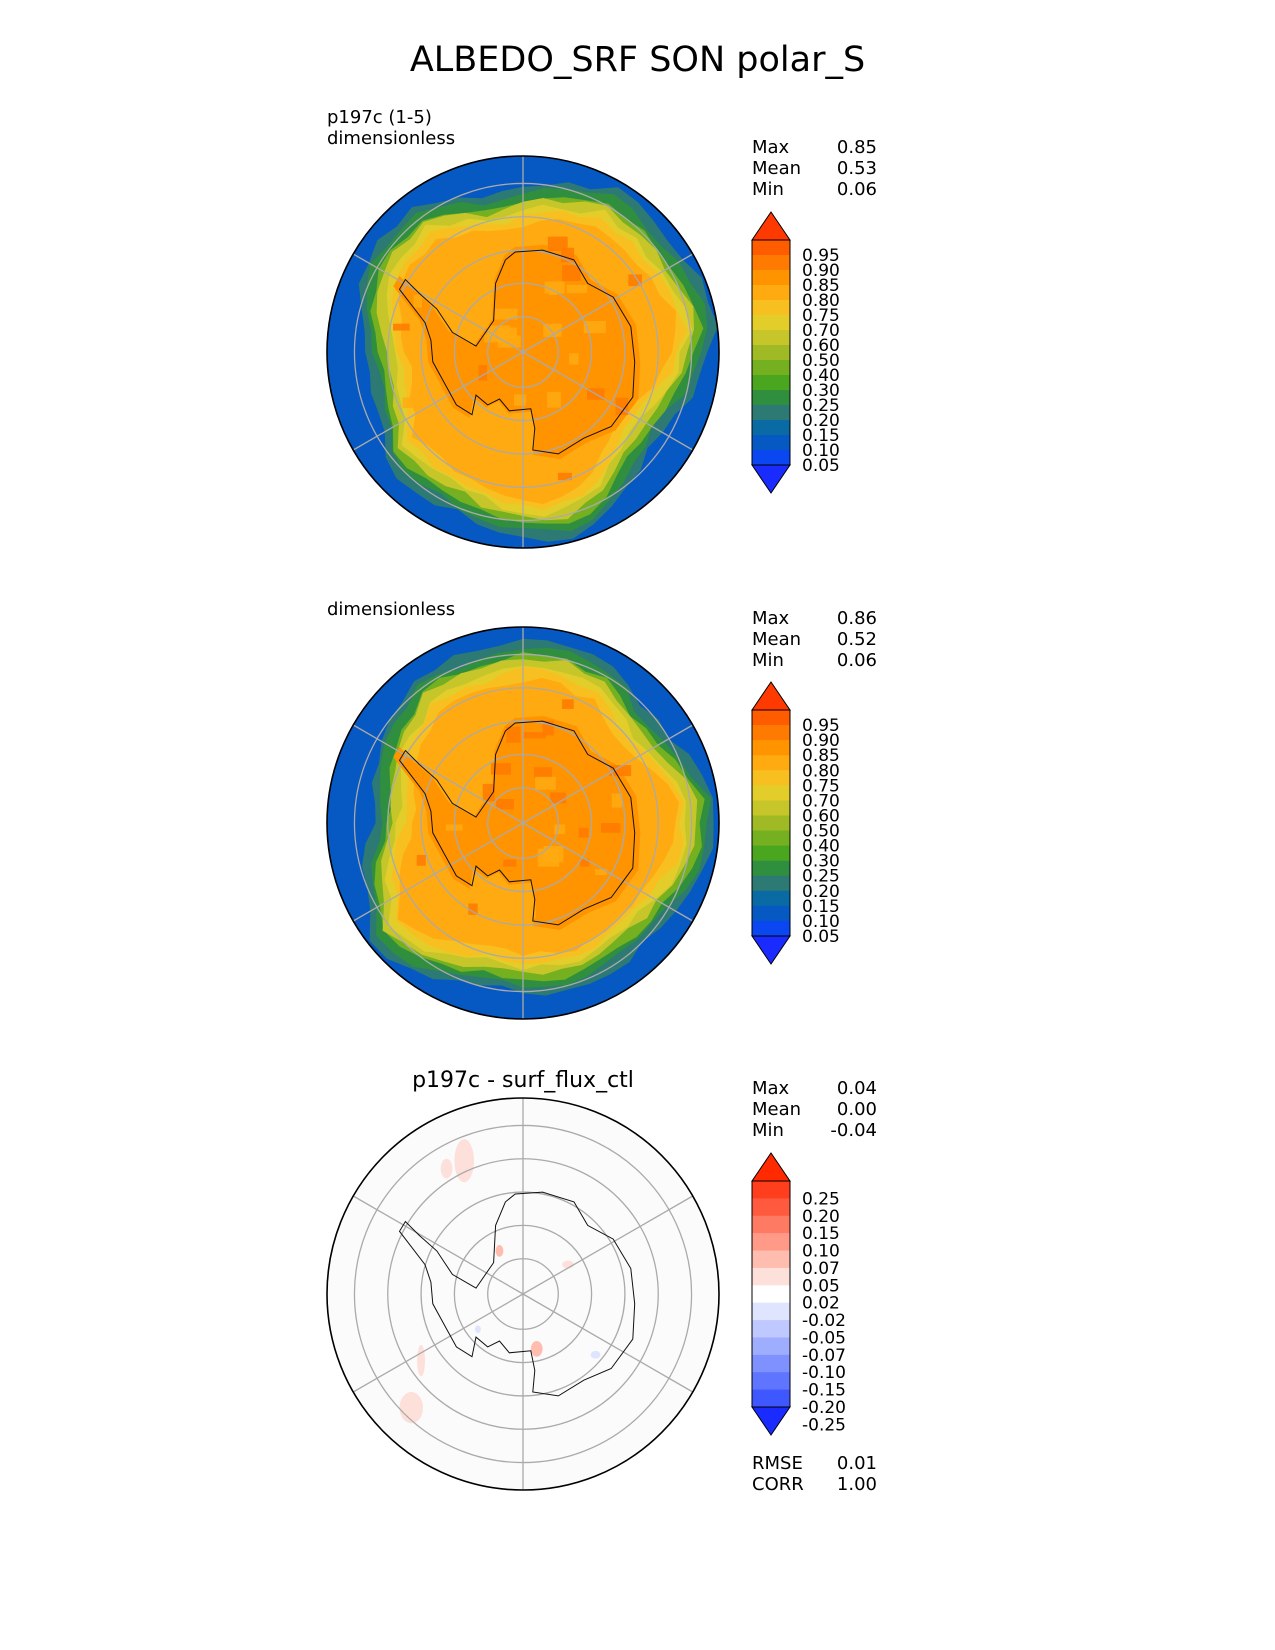 The height and width of the screenshot is (1650, 1275). What do you see at coordinates (523, 1080) in the screenshot?
I see `panel-title: p197c - surf_flux_ctl` at bounding box center [523, 1080].